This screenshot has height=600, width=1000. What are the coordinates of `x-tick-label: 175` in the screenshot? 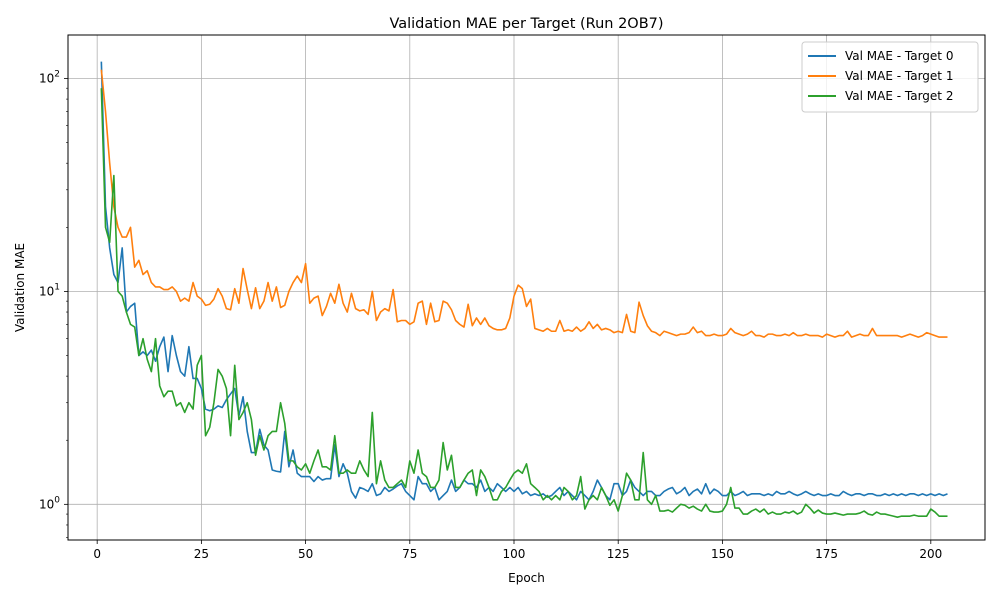 It's located at (826, 554).